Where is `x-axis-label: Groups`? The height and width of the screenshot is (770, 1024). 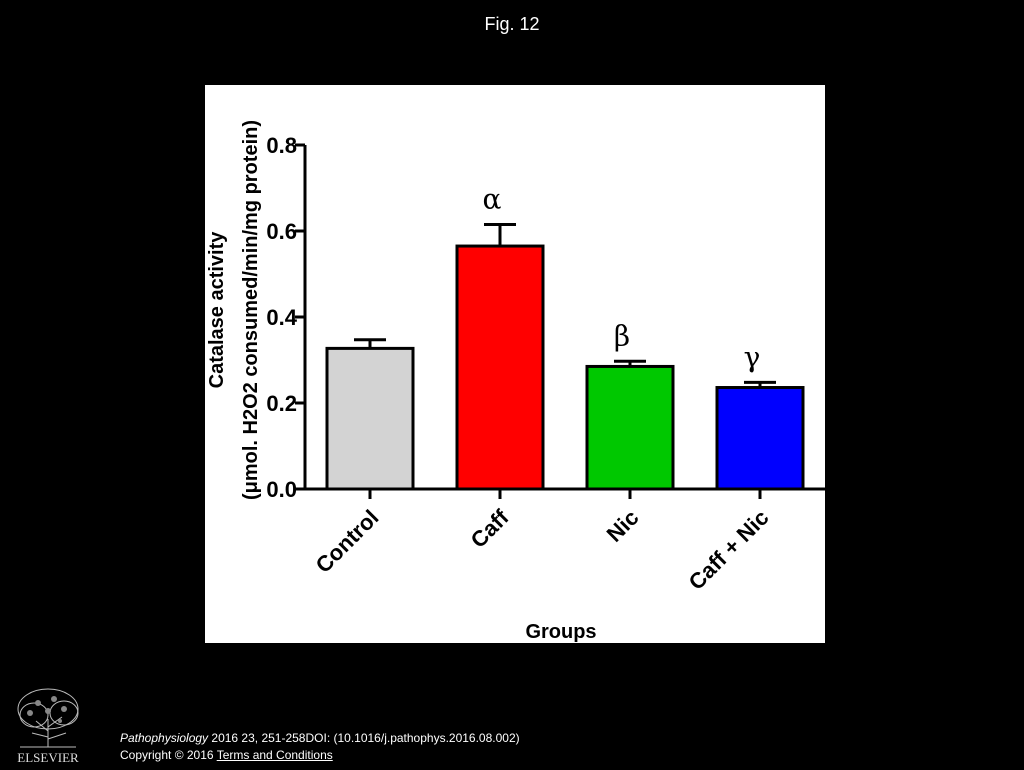
x-axis-label: Groups is located at coordinates (560, 632).